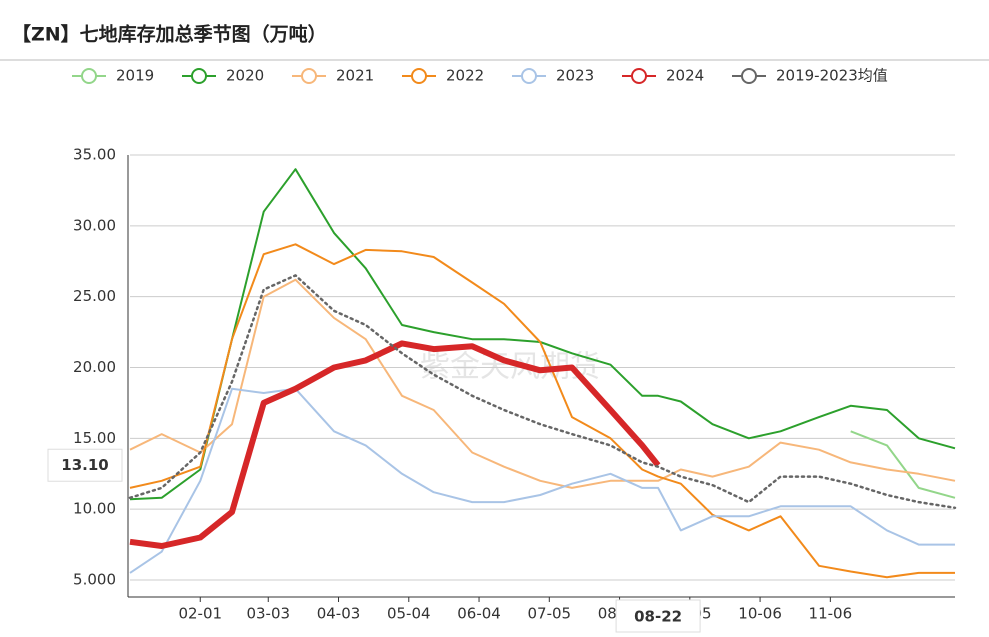 The image size is (989, 637). Describe the element at coordinates (355, 76) in the screenshot. I see `legend-label: 2021` at that location.